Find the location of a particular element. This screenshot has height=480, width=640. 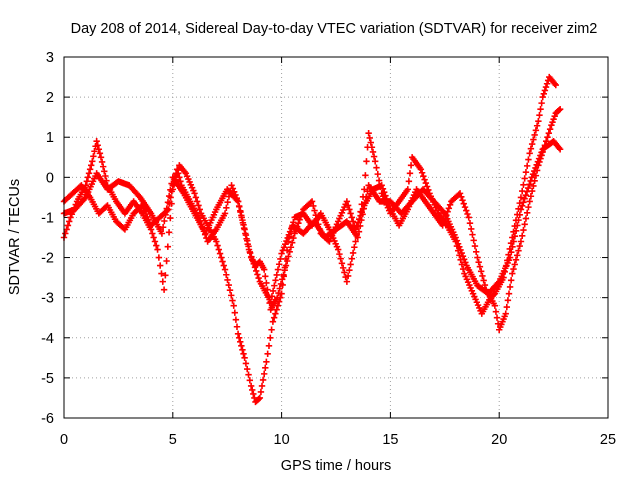

y-tick-labels: -6 -5 -4 -3 -2 -1 0 1 2 3 is located at coordinates (47, 238).